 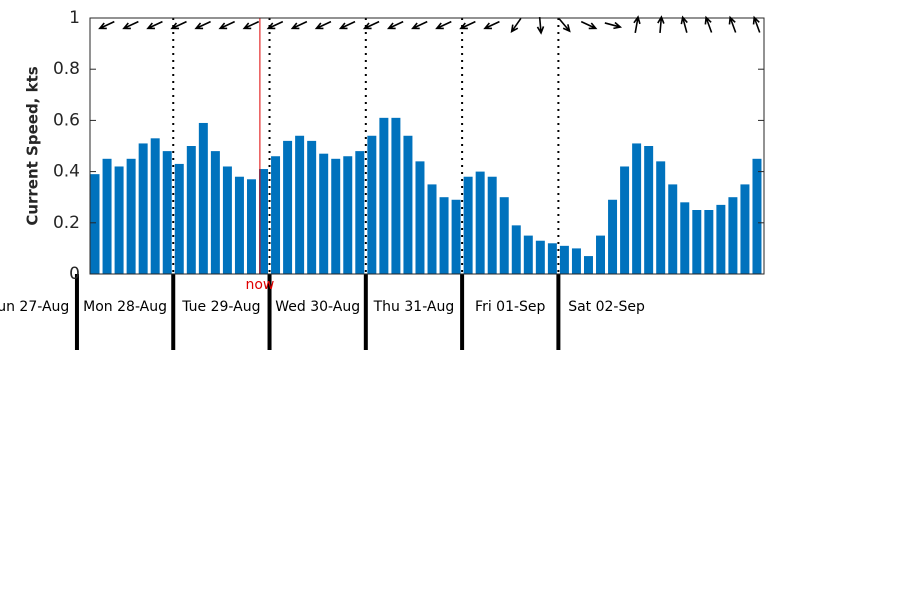 What do you see at coordinates (510, 307) in the screenshot?
I see `day-label: Fri 01-Sep` at bounding box center [510, 307].